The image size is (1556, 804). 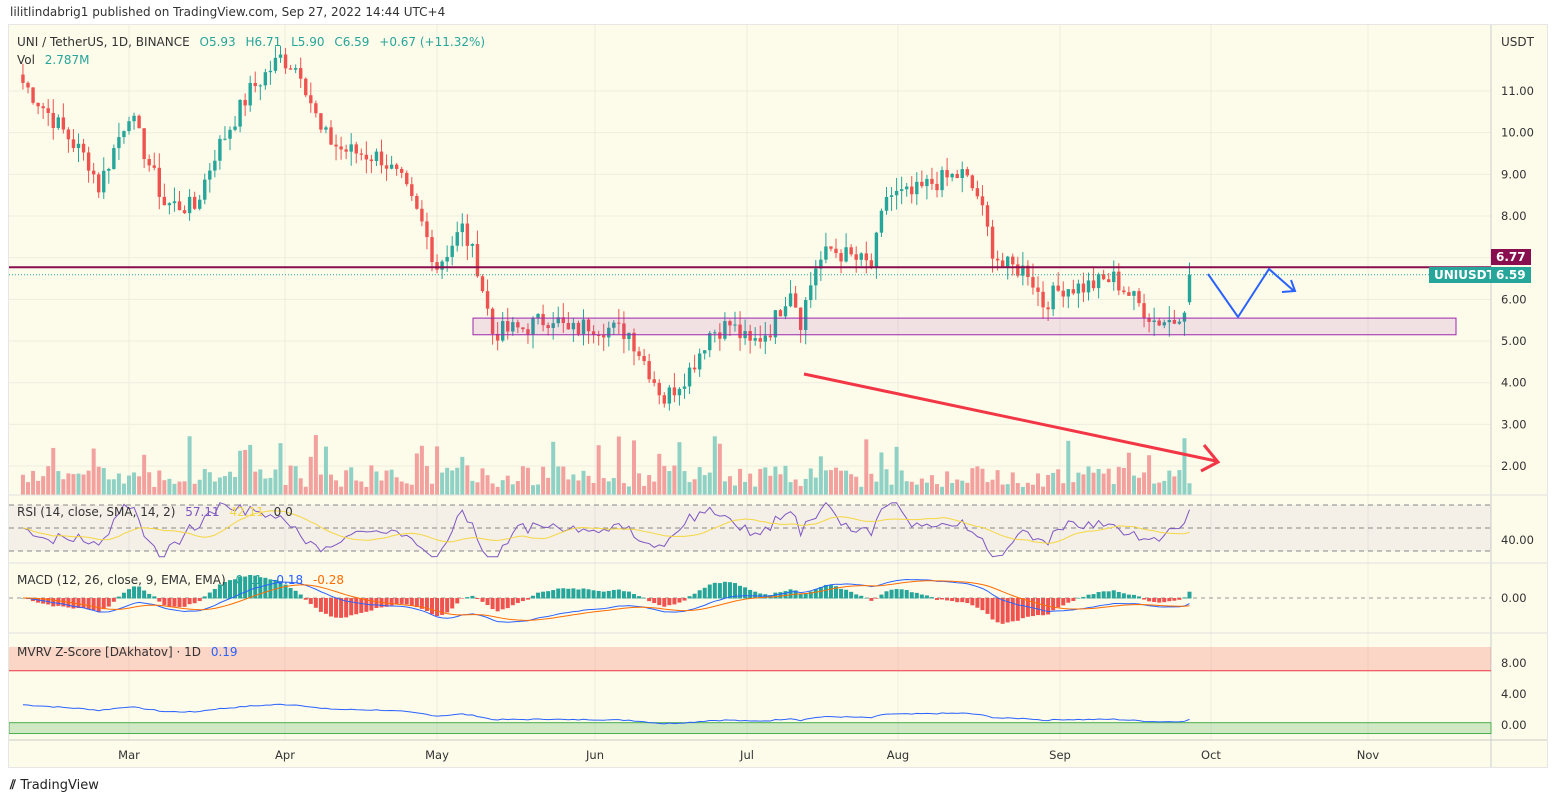 What do you see at coordinates (129, 755) in the screenshot?
I see `time-axis-label: Mar` at bounding box center [129, 755].